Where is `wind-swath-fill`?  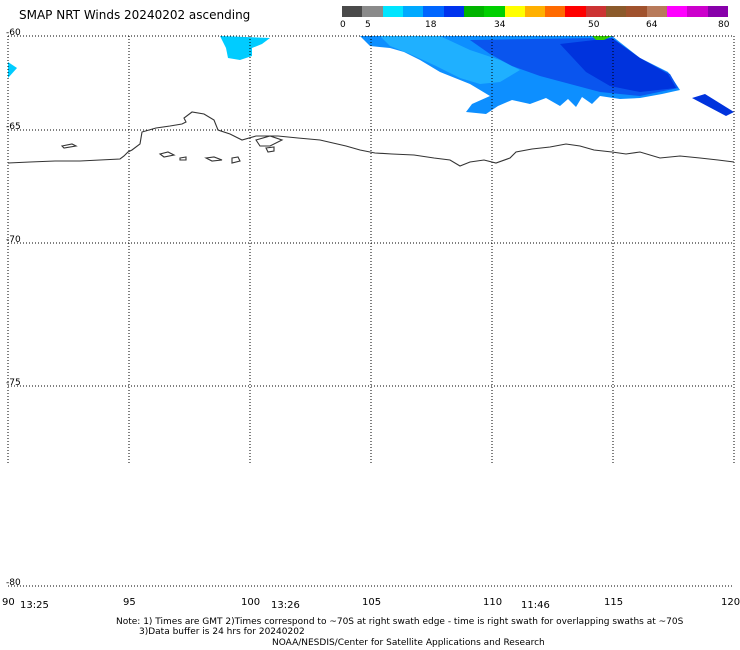 wind-swath-fill is located at coordinates (371, 76).